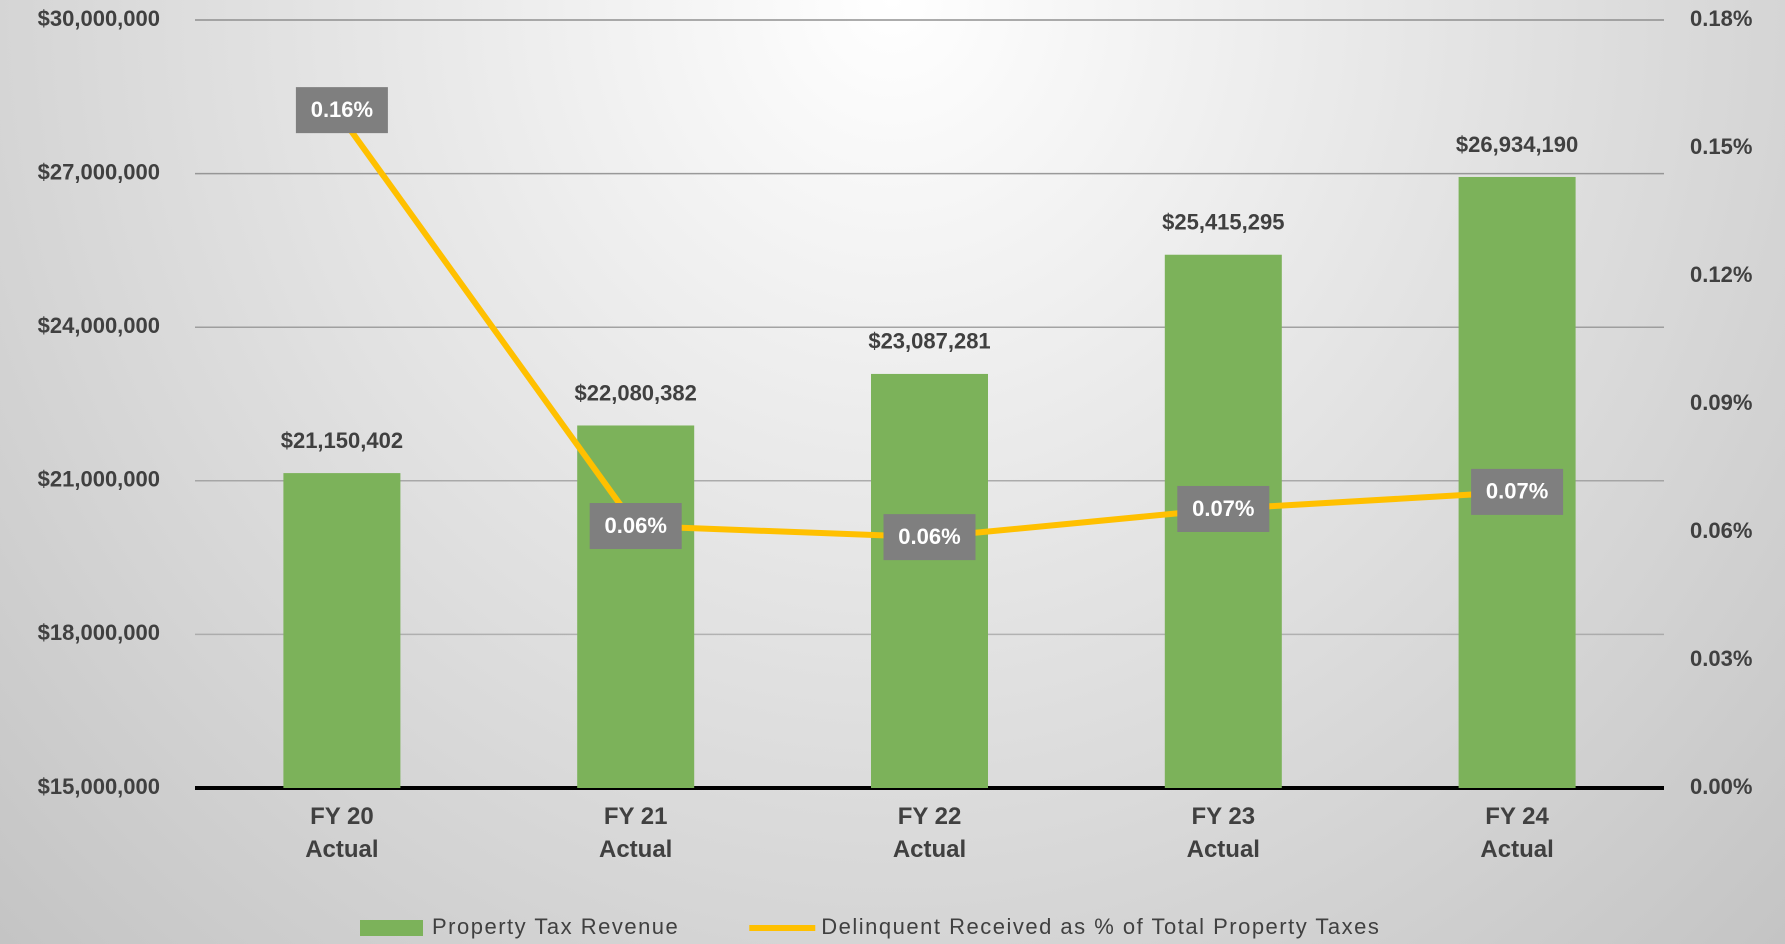 Image resolution: width=1785 pixels, height=944 pixels. Describe the element at coordinates (391, 928) in the screenshot. I see `legend-swatch` at that location.